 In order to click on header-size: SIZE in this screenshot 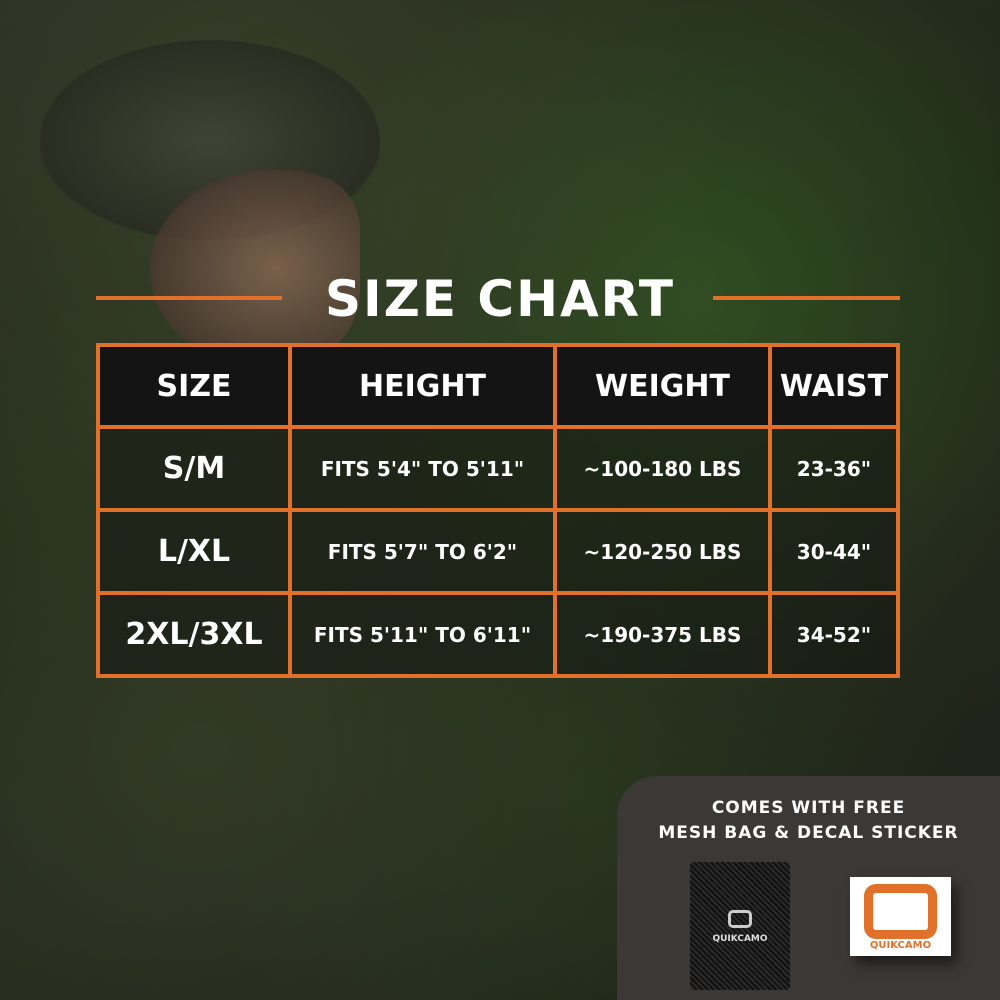, I will do `click(194, 386)`.